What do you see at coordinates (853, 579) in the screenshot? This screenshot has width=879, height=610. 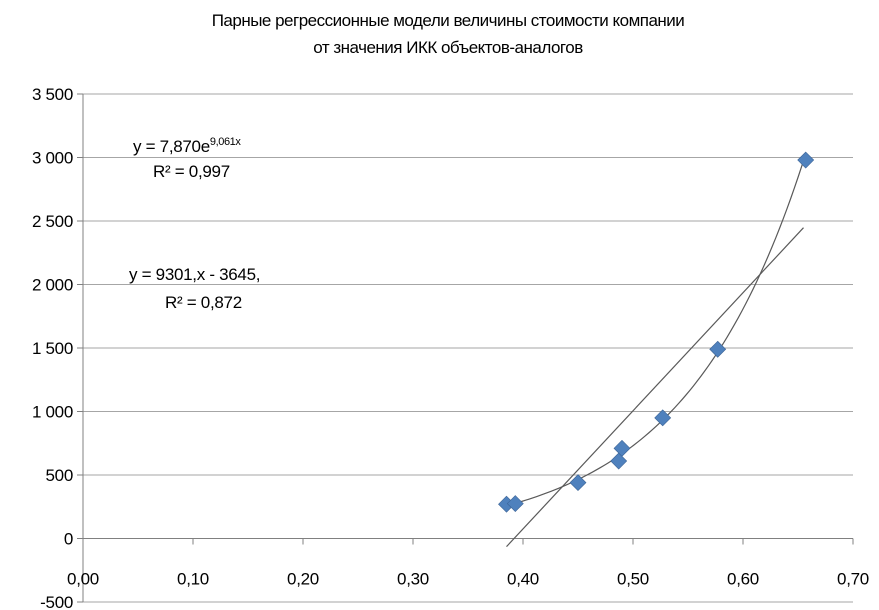 I see `x-tick-label: 0,70` at bounding box center [853, 579].